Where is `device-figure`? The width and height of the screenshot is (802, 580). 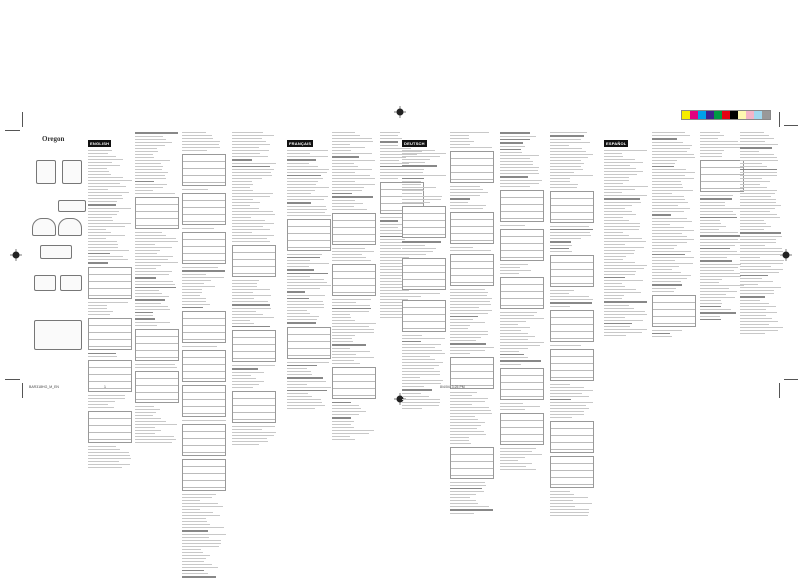
device-figure is located at coordinates (72, 206).